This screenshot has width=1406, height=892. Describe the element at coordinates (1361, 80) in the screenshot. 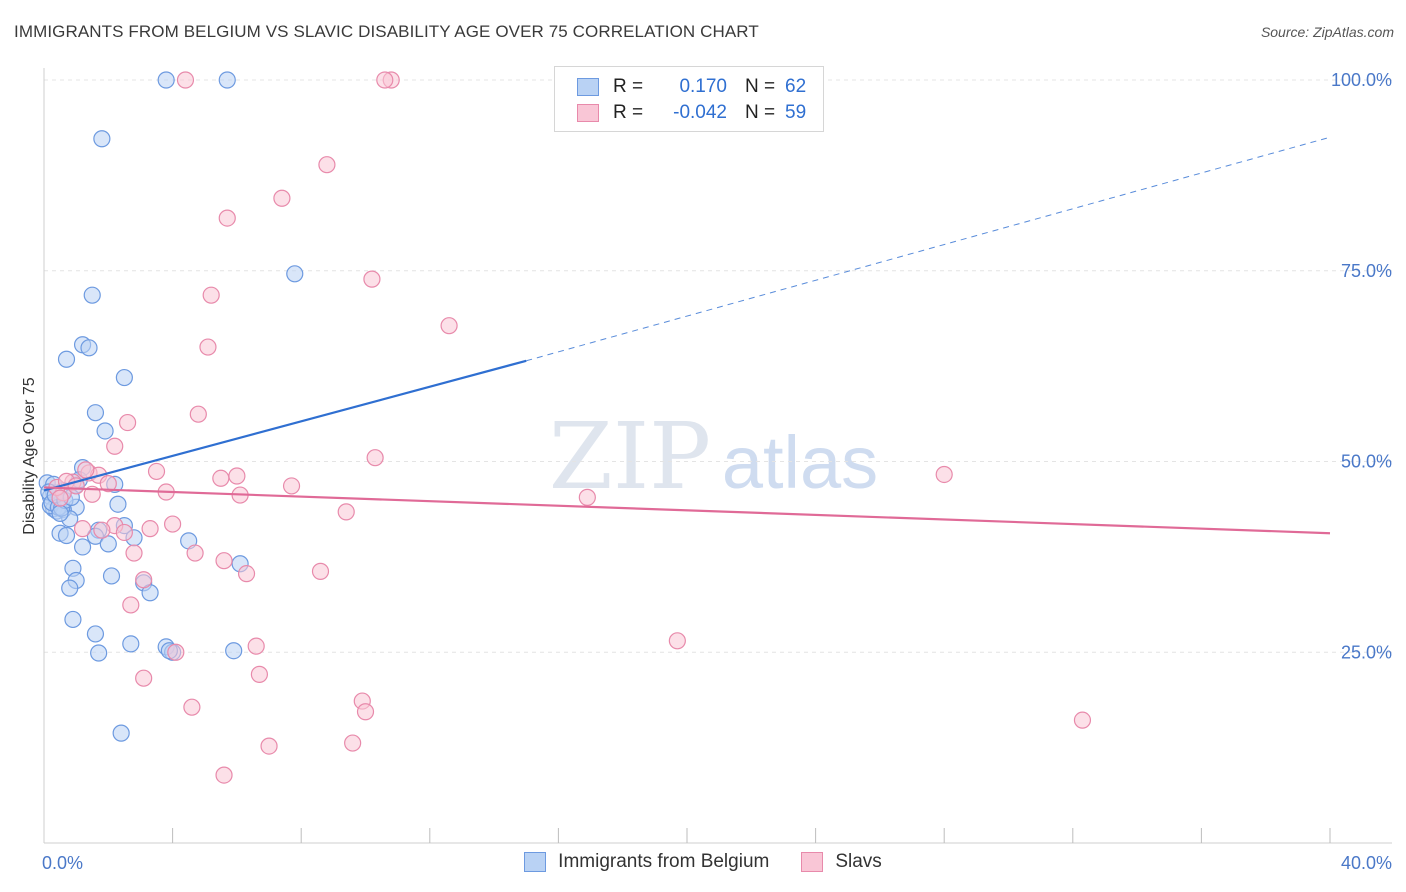

I see `y-tick-label: 100.0%` at that location.